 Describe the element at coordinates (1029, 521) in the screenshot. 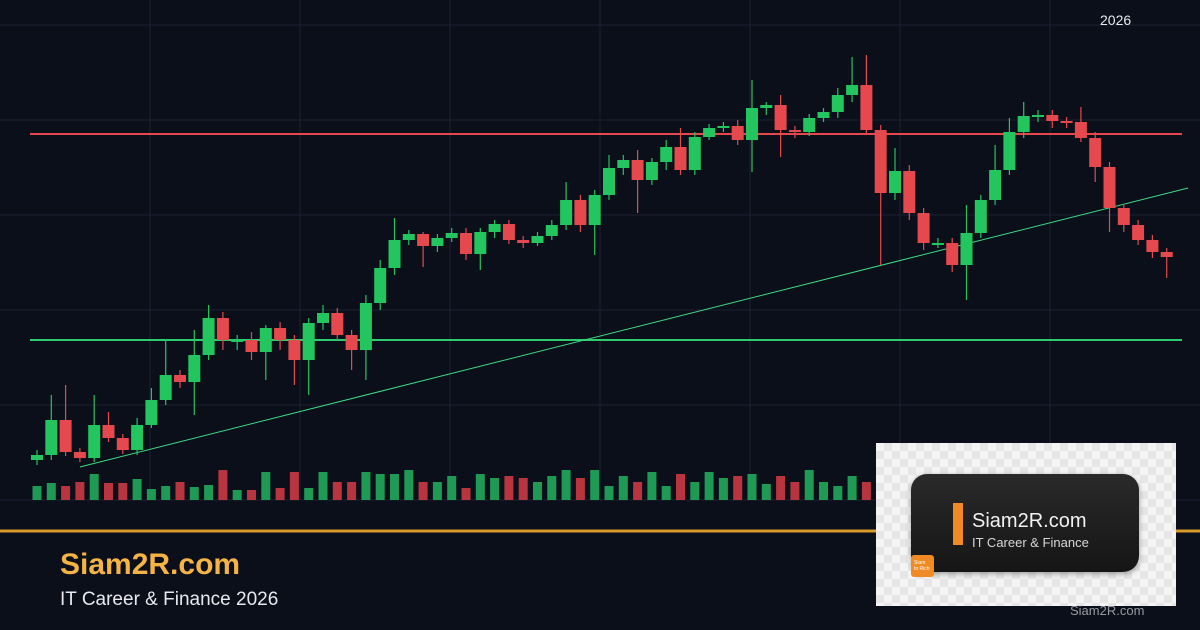

I see `card-title: Siam2R.com` at that location.